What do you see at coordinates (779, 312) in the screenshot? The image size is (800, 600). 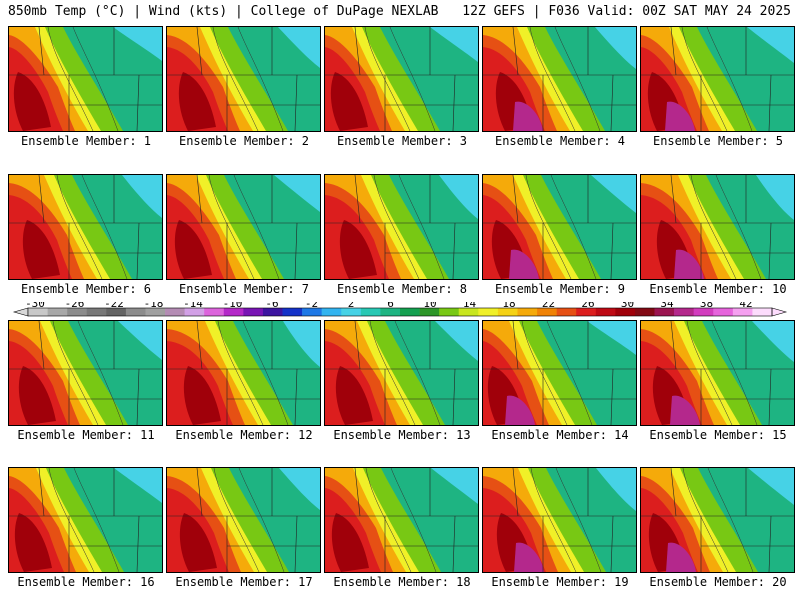 I see `colorbar-arrow-right` at bounding box center [779, 312].